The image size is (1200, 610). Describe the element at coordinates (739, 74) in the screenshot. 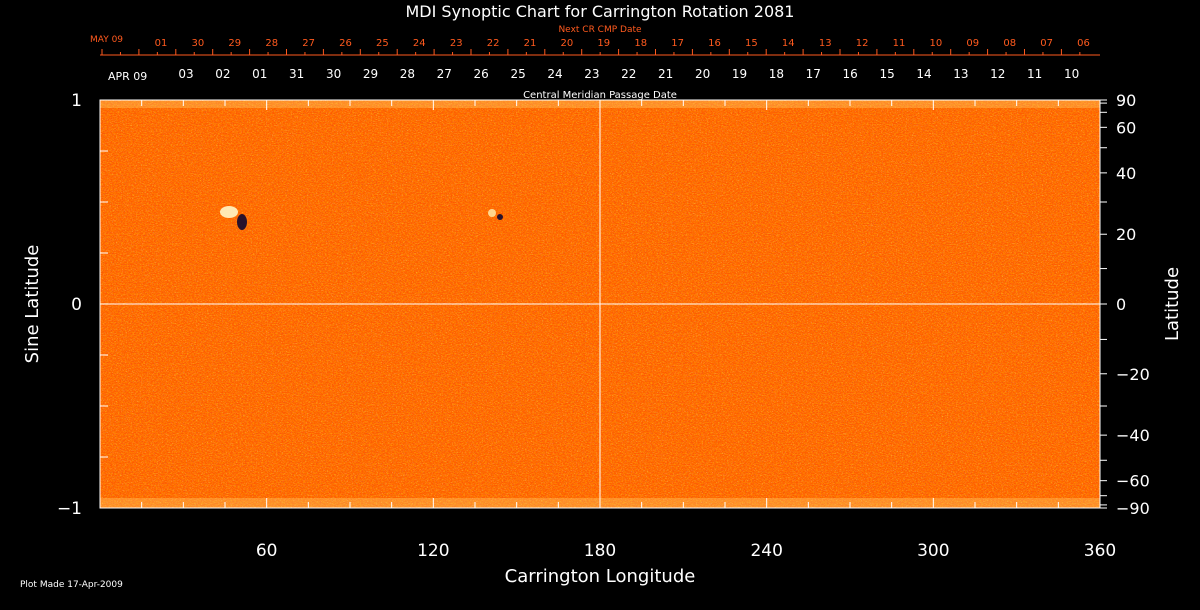

I see `cmp-date-label: 19` at that location.